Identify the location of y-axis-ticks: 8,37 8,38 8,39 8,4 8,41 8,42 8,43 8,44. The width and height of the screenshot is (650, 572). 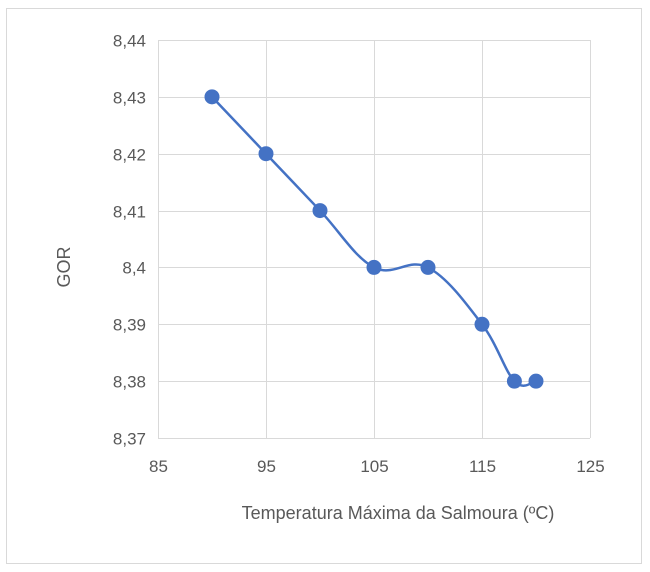
(129, 240).